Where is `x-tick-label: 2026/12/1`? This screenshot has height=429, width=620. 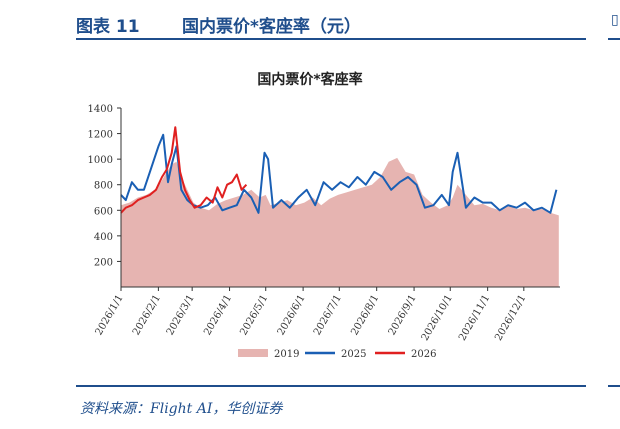
x-tick-label: 2026/12/1 is located at coordinates (510, 318).